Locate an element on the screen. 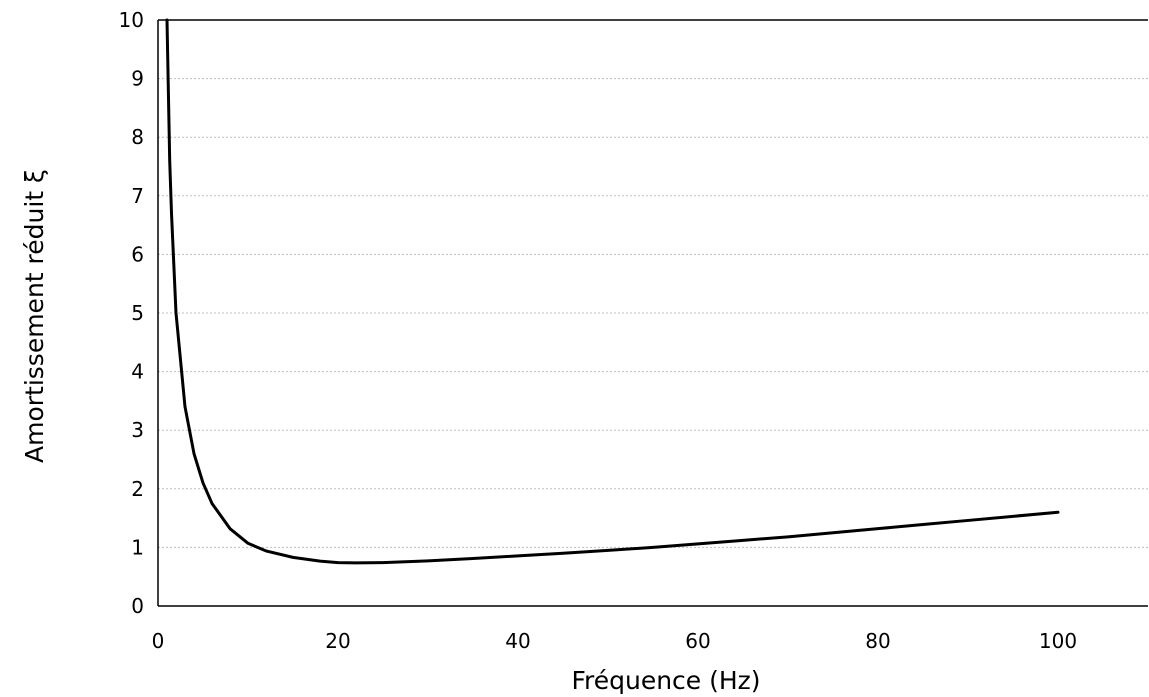 The width and height of the screenshot is (1149, 697). y-tick-label: 3 is located at coordinates (137, 430).